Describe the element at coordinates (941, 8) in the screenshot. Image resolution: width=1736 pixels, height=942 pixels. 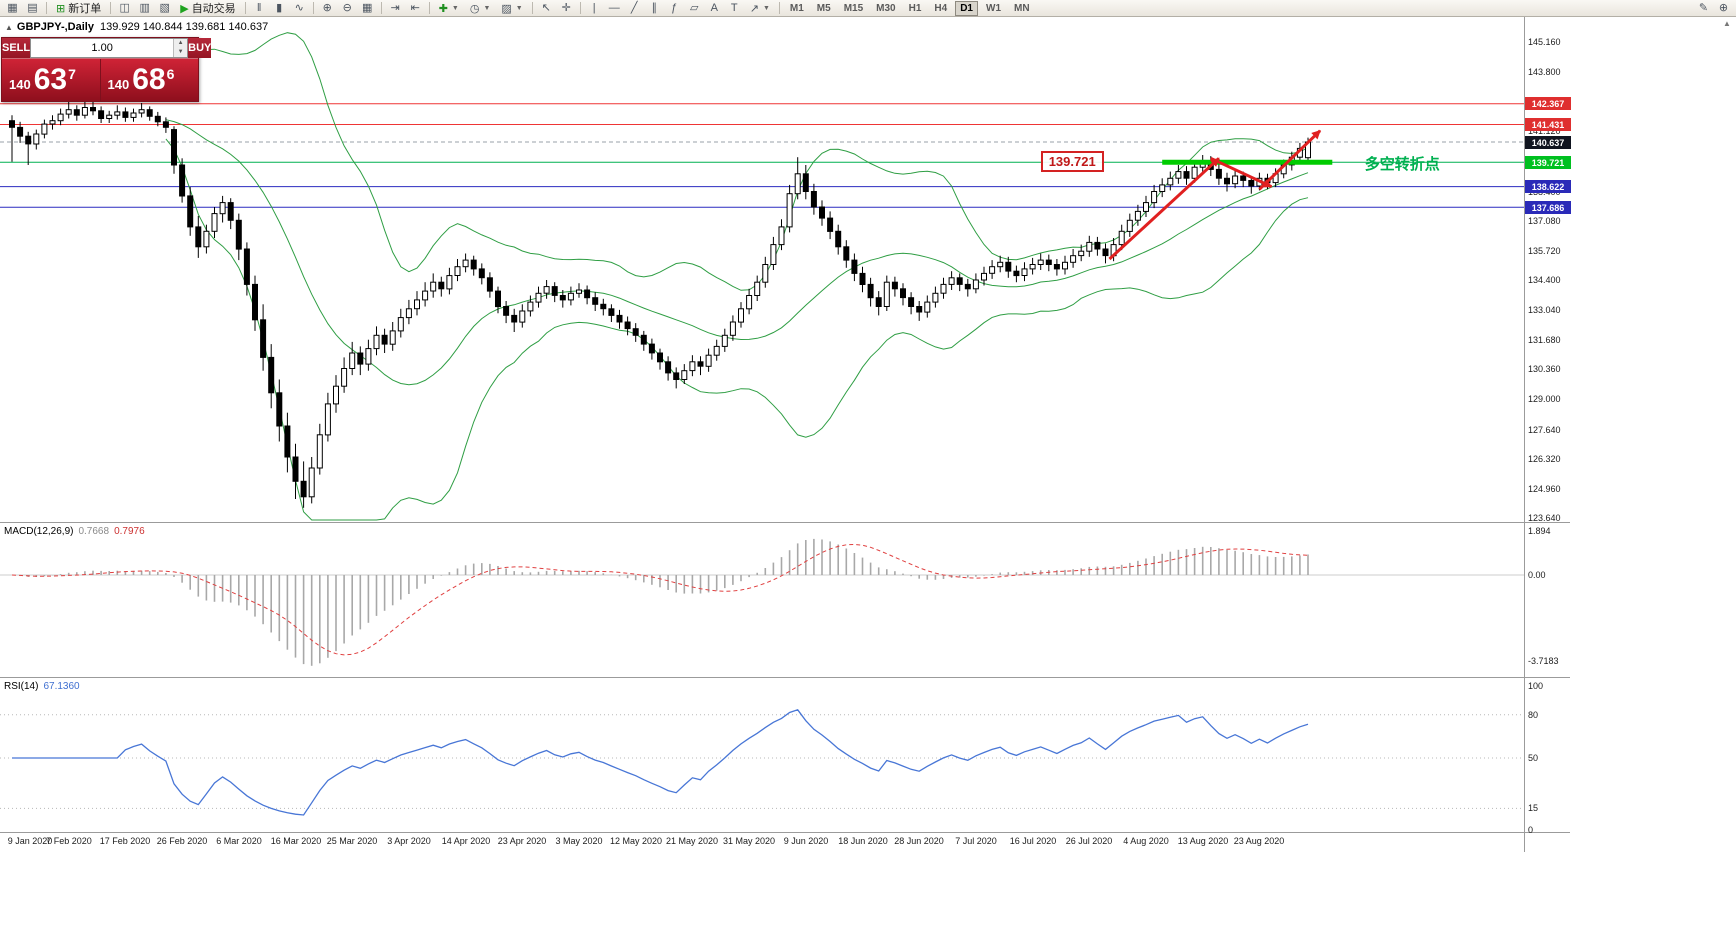
I see `timeframe-h4: H4` at that location.